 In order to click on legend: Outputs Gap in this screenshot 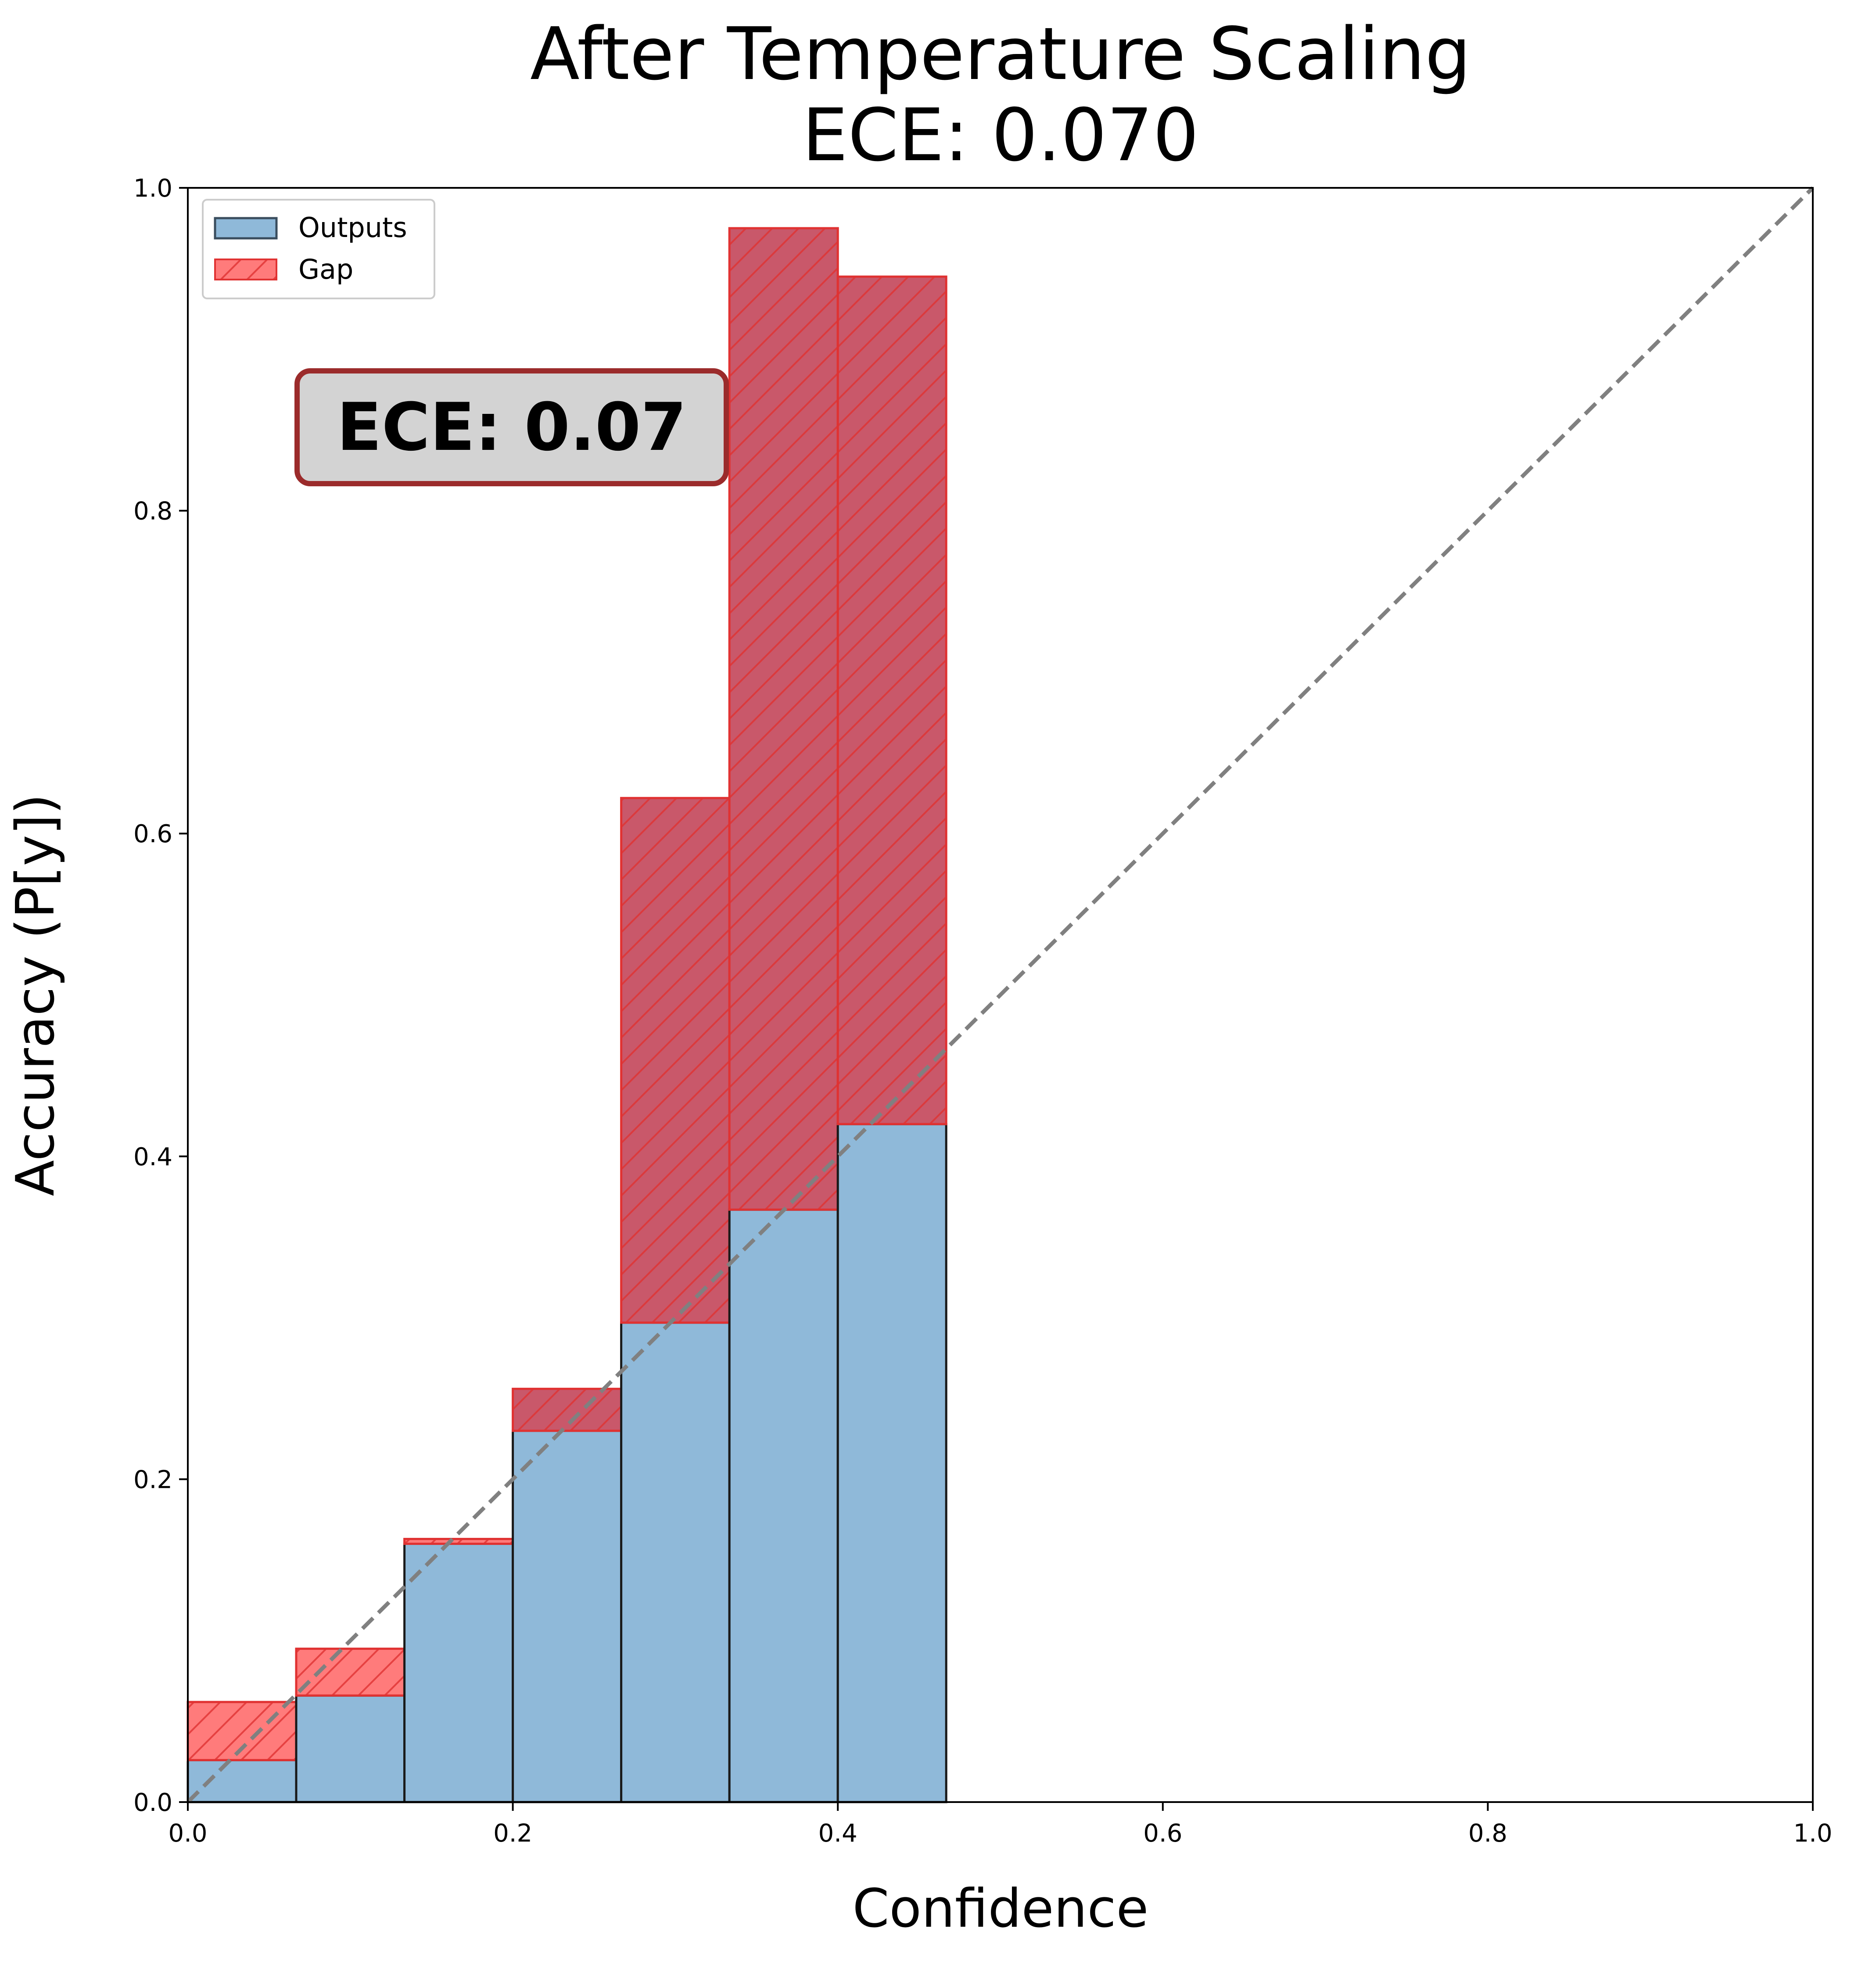, I will do `click(318, 249)`.